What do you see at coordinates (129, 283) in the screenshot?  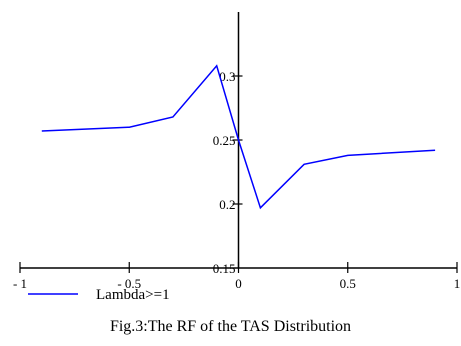 I see `x-tick-label: - 0.5` at bounding box center [129, 283].